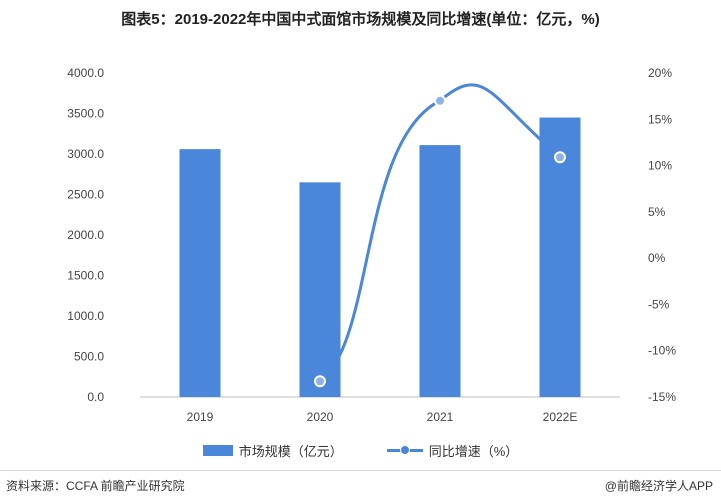  What do you see at coordinates (320, 417) in the screenshot?
I see `x-tick-label: 2020` at bounding box center [320, 417].